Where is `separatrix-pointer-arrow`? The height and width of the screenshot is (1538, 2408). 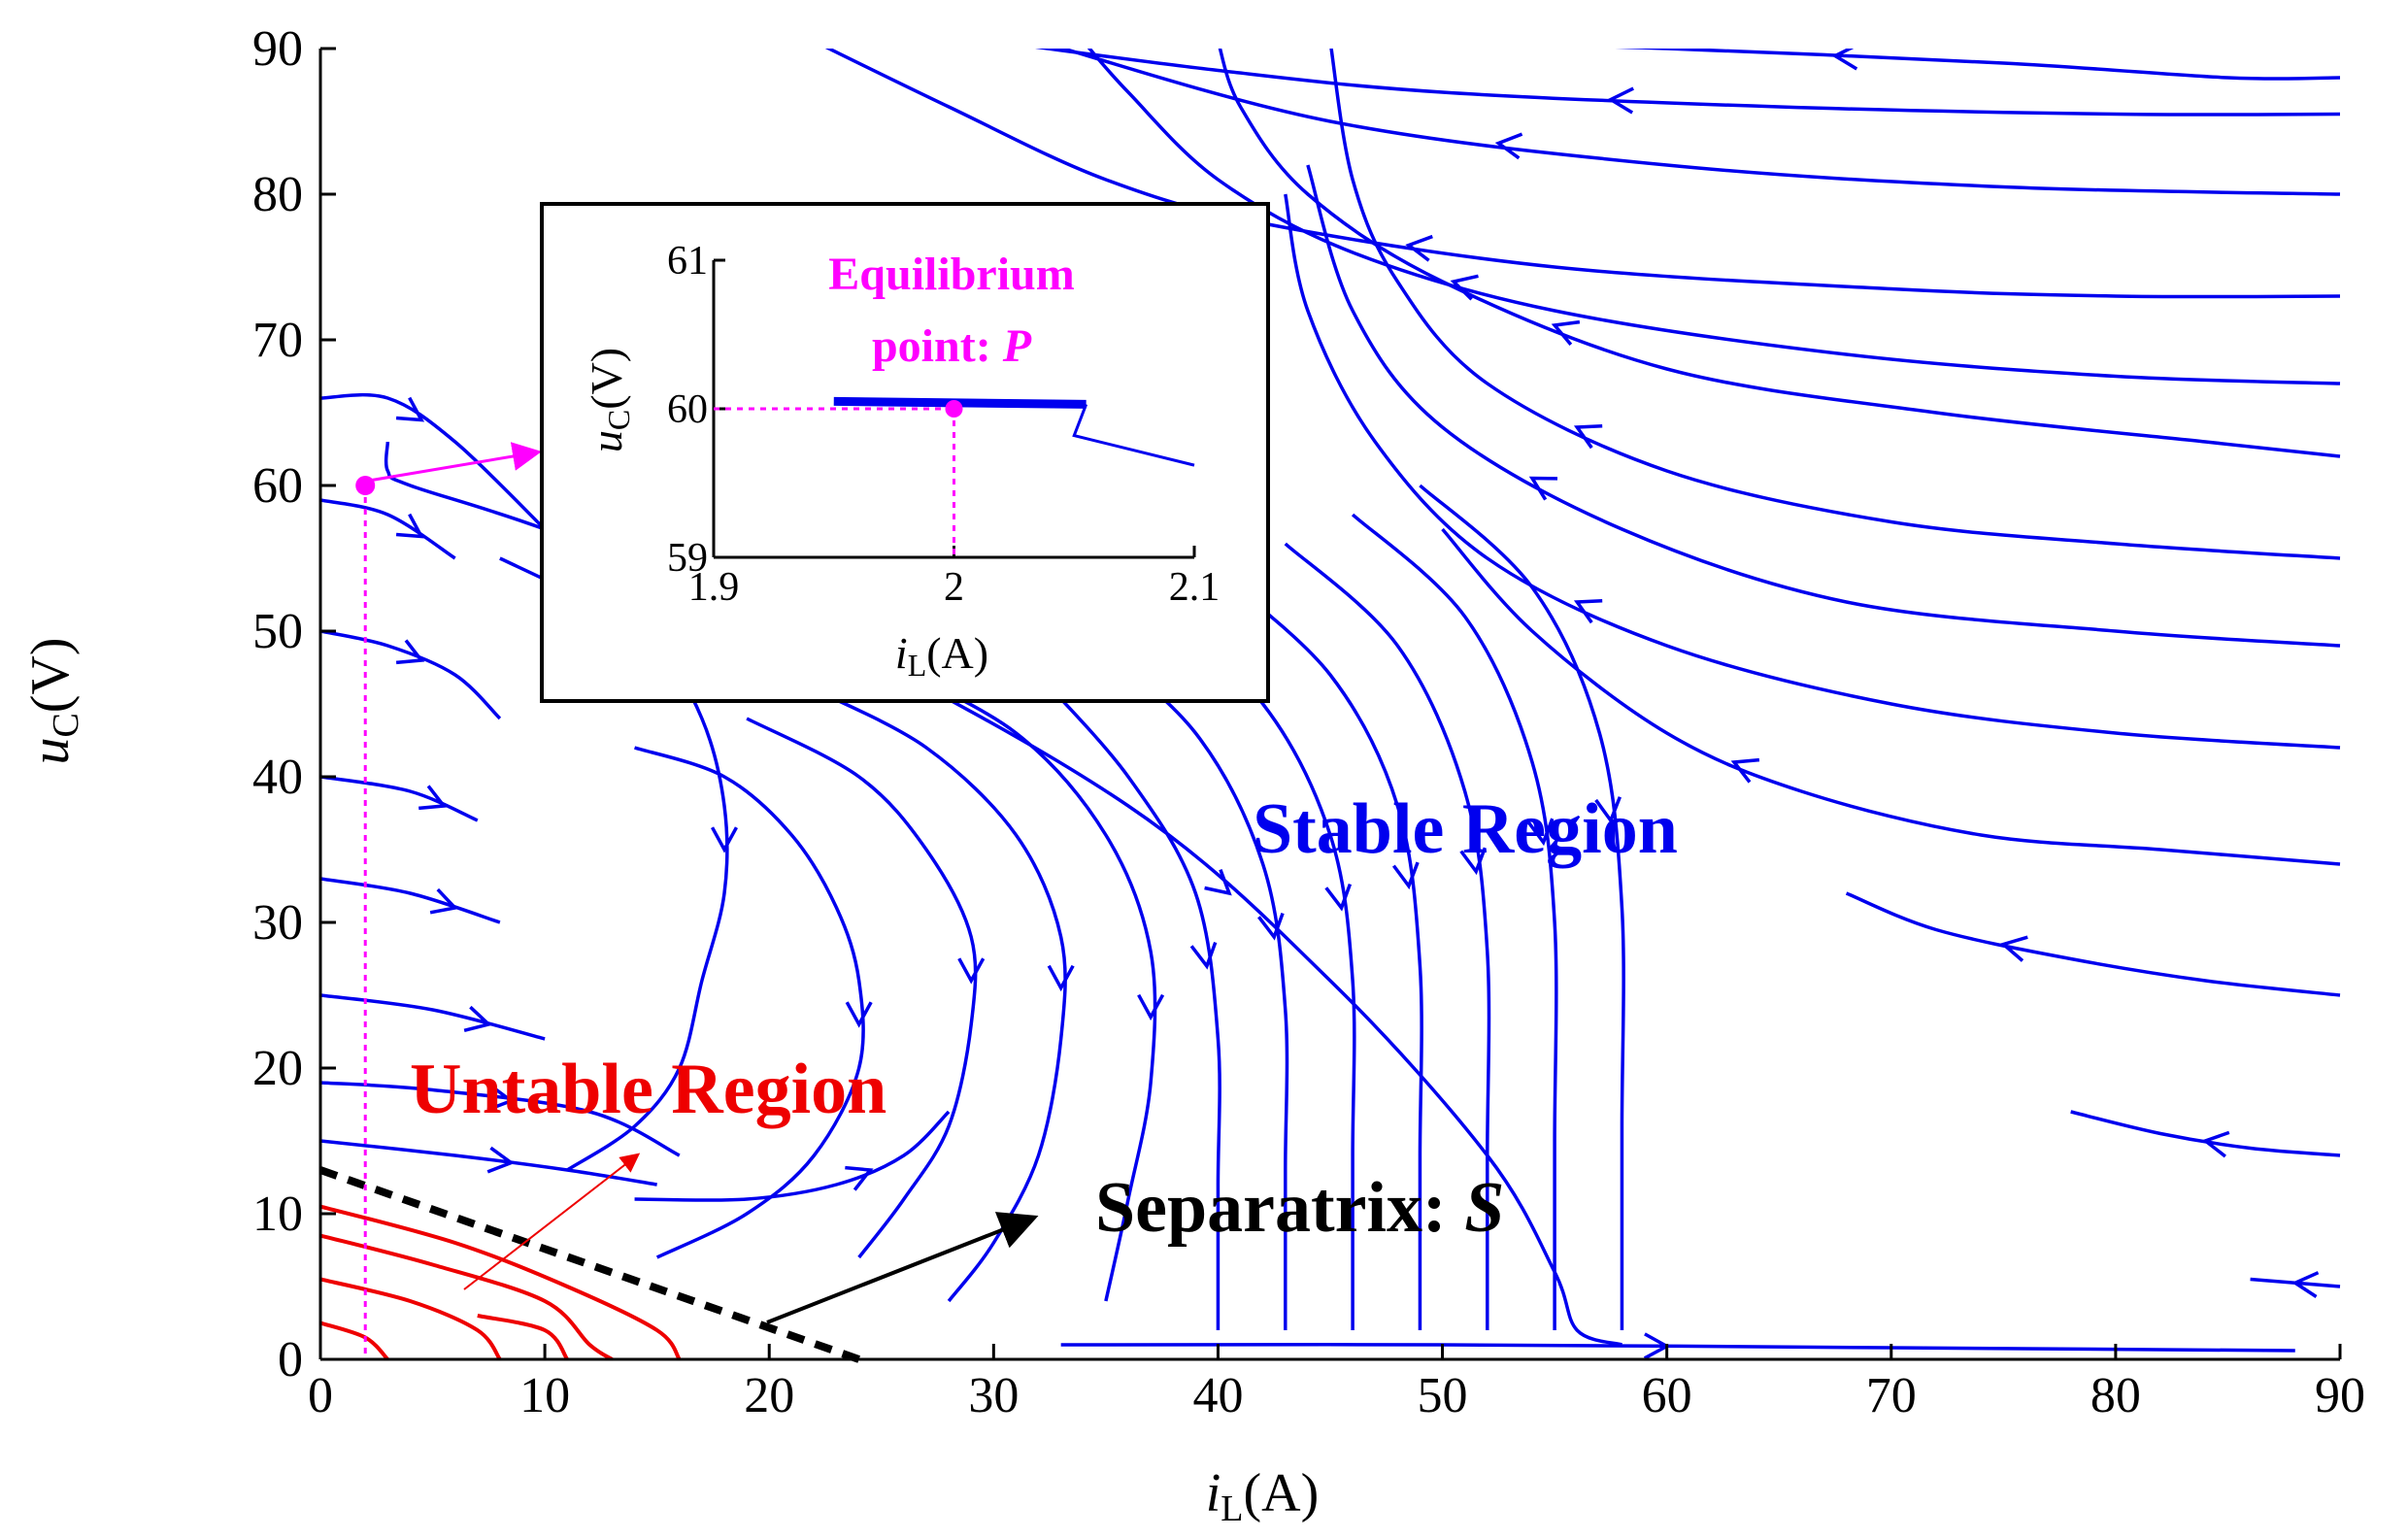 separatrix-pointer-arrow is located at coordinates (903, 1268).